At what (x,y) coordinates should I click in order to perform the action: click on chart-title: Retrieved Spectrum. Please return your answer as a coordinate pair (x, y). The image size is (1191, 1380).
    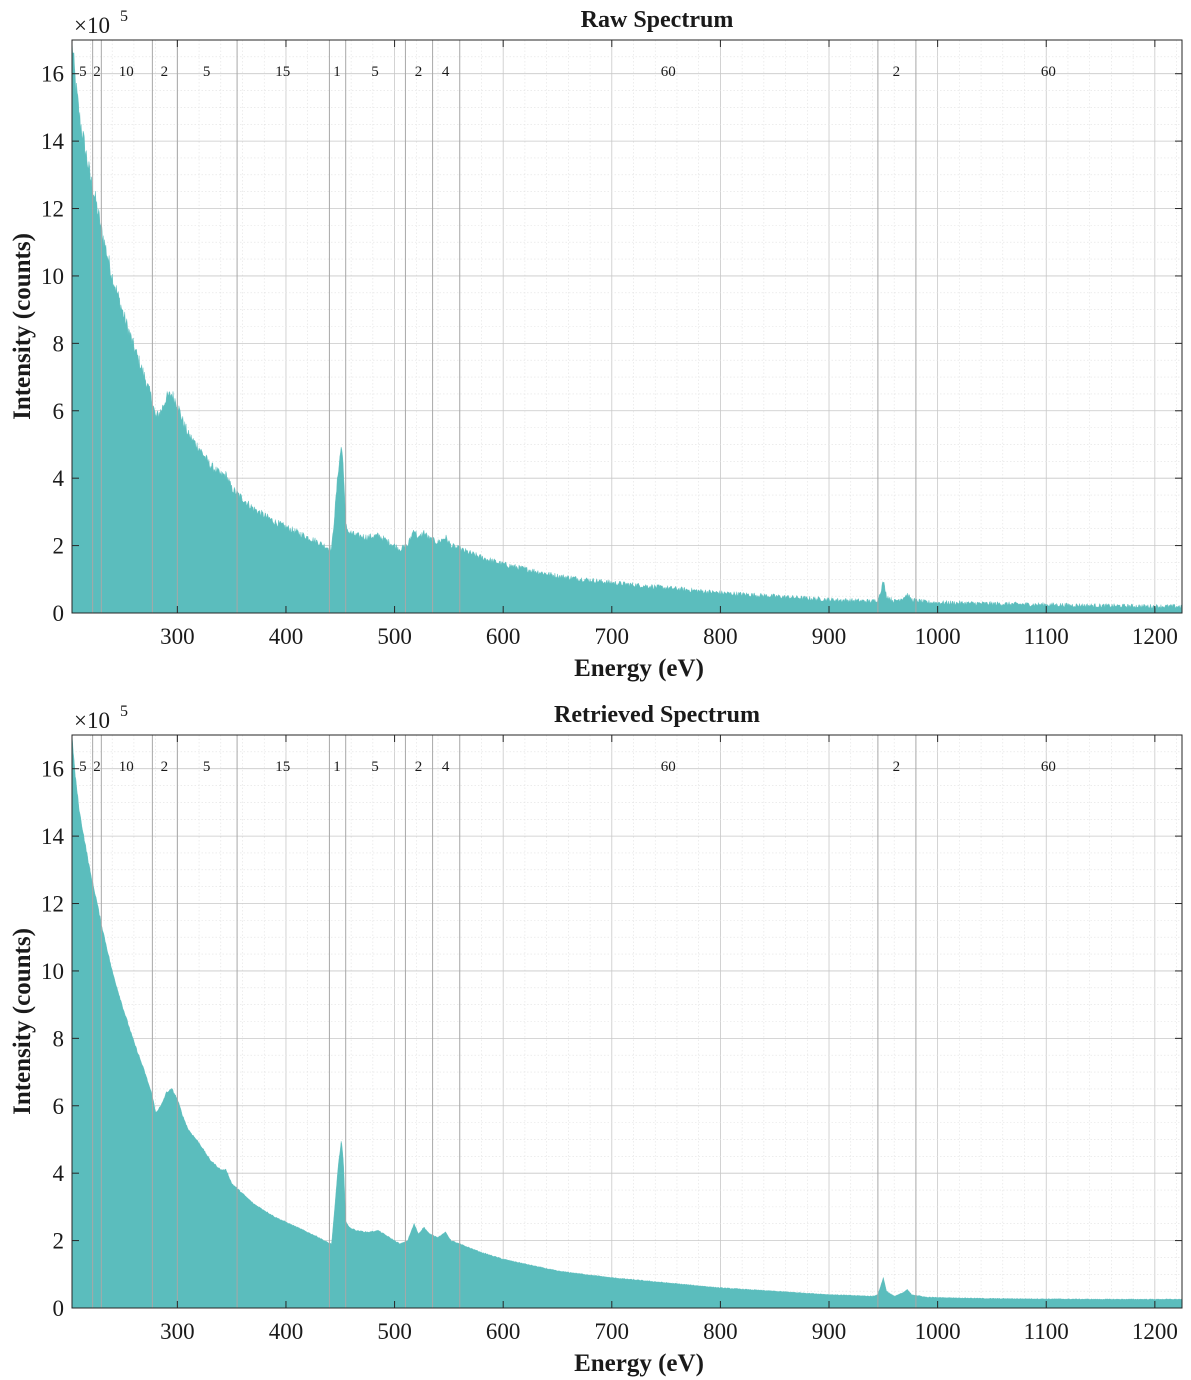
    Looking at the image, I should click on (657, 715).